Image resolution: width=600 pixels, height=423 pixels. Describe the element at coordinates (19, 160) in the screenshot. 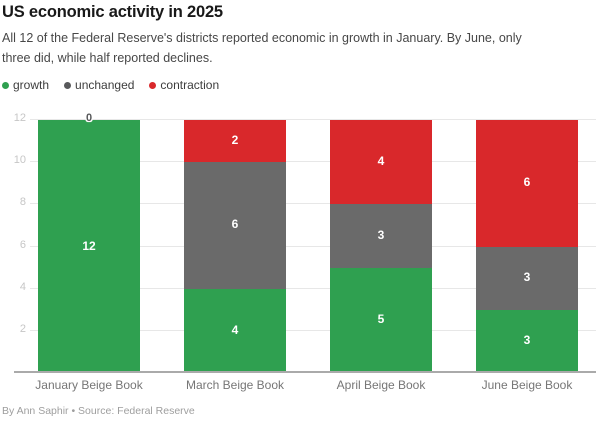

I see `y-axis-tick-label: 10` at that location.